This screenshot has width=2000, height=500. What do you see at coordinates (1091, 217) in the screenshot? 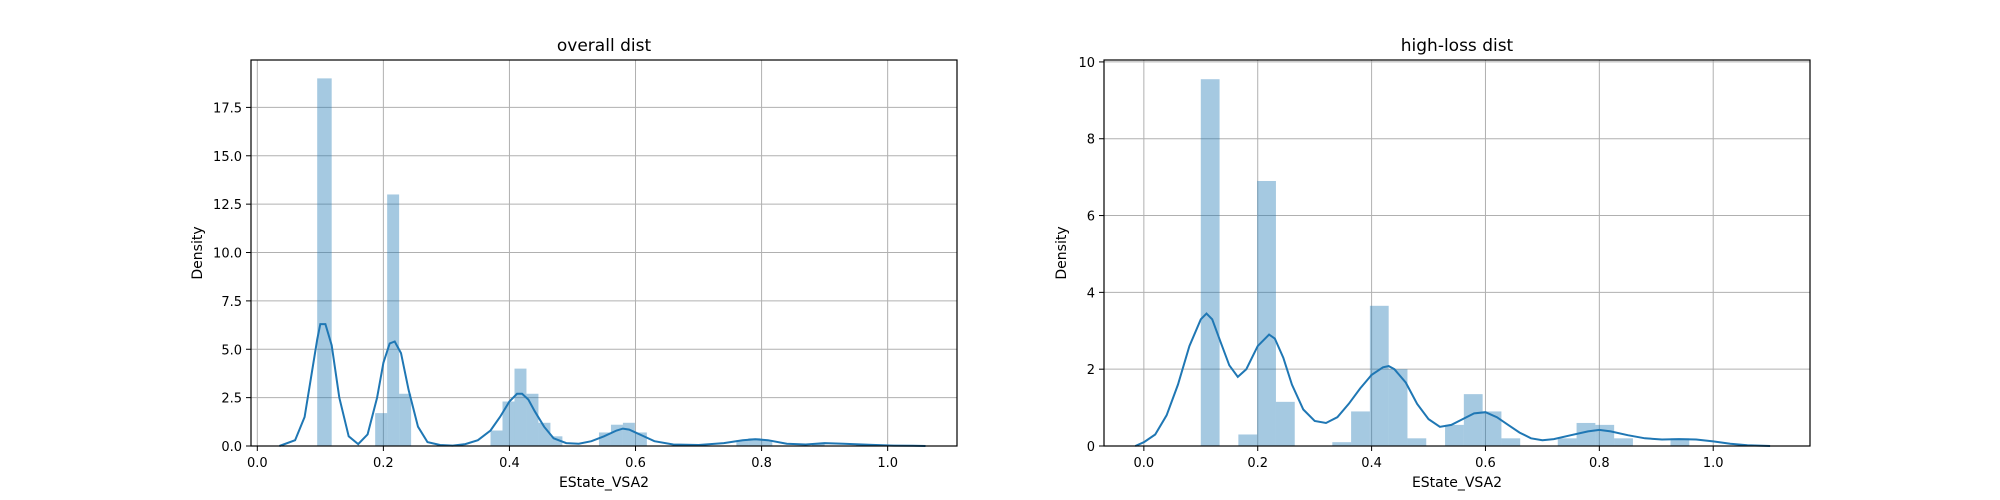
I see `y-tick-label: 6` at bounding box center [1091, 217].